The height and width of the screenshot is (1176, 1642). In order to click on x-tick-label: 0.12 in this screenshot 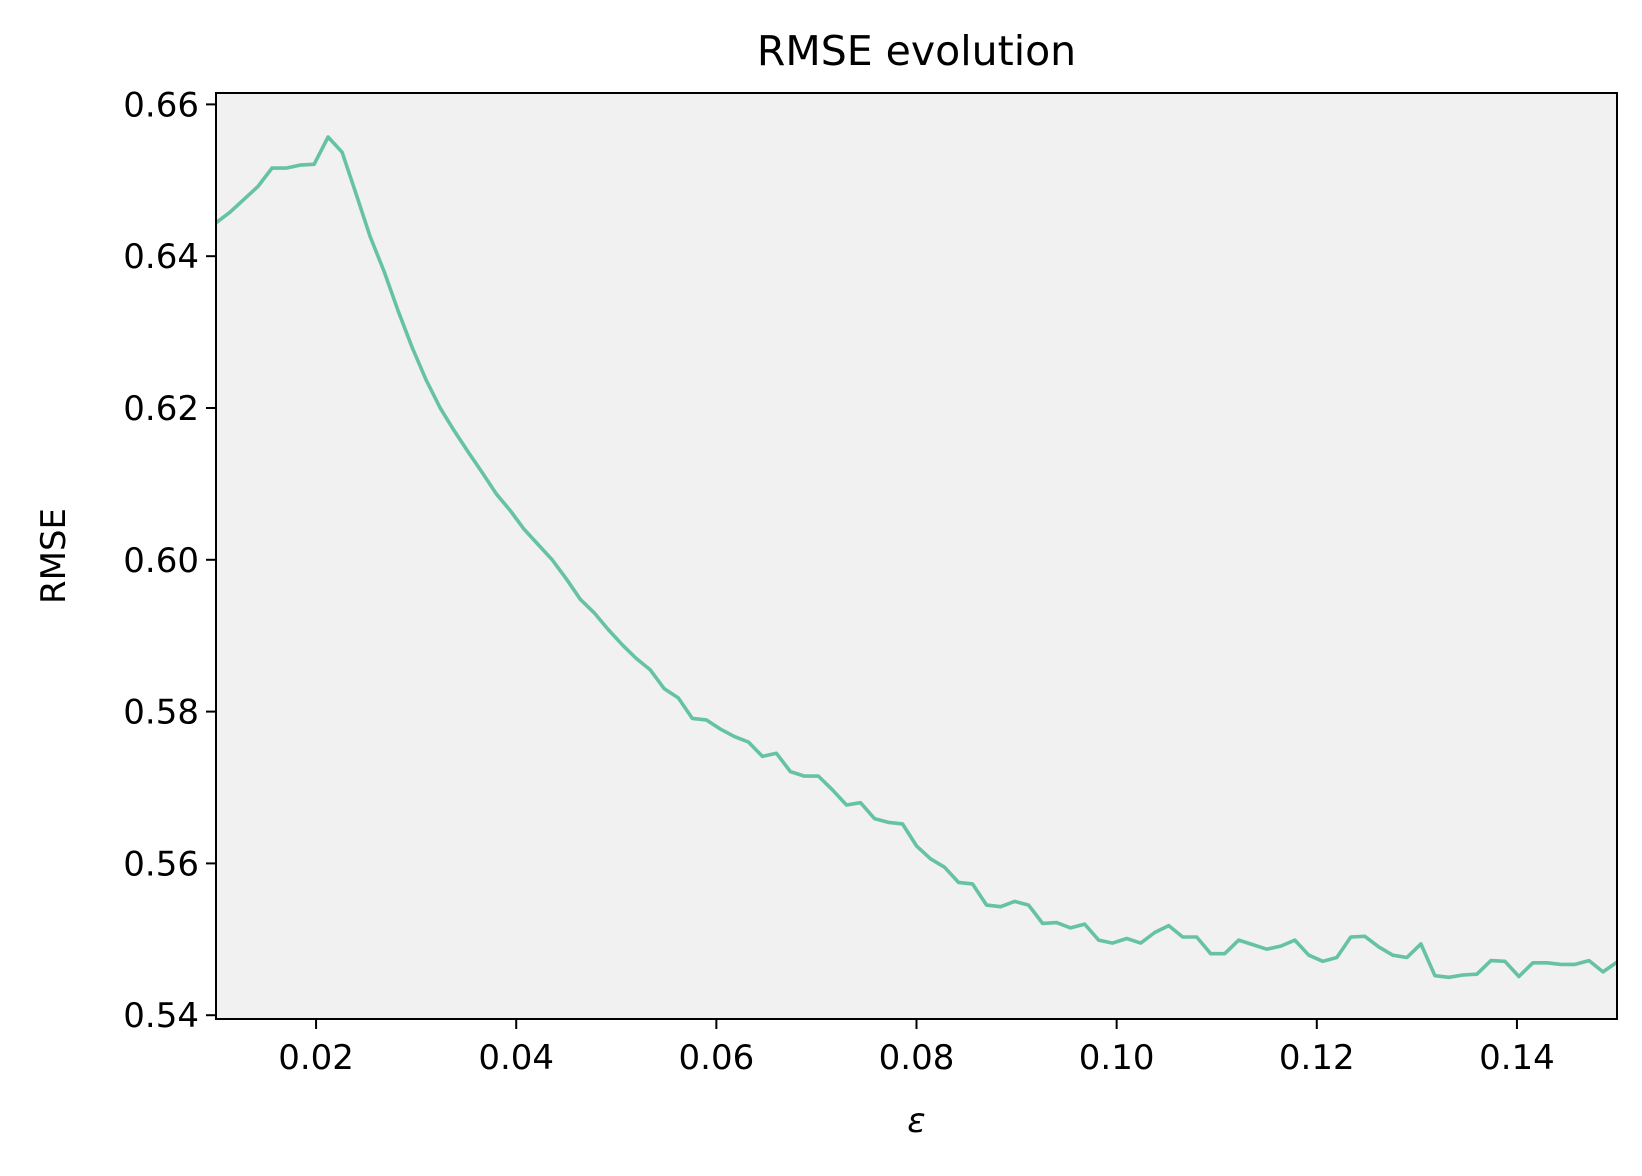, I will do `click(1317, 1058)`.